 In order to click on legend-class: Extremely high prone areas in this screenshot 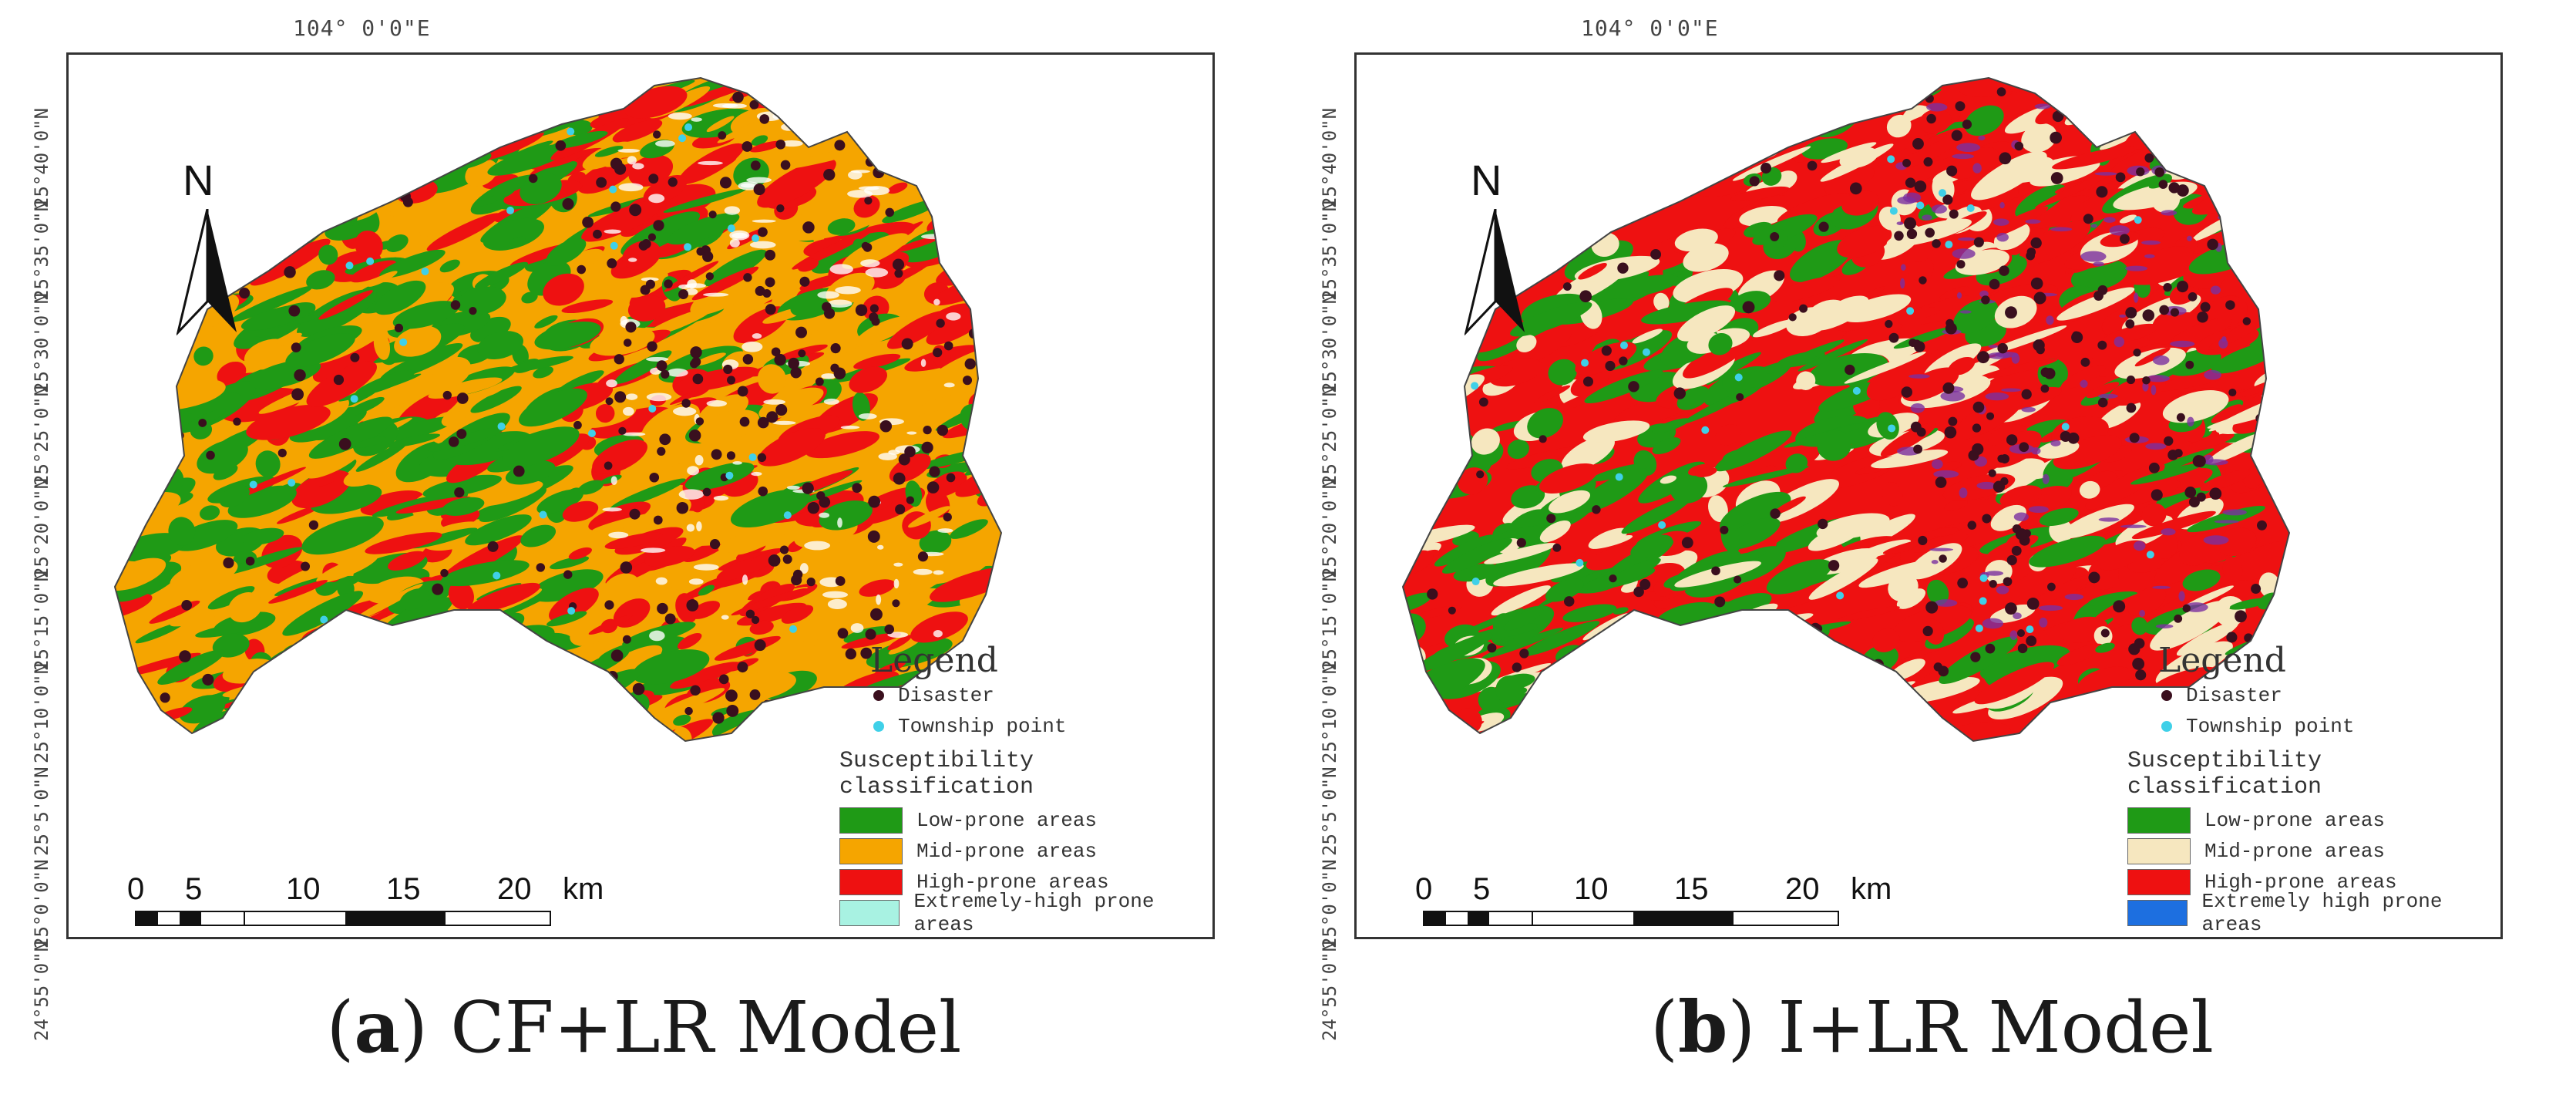, I will do `click(2313, 913)`.